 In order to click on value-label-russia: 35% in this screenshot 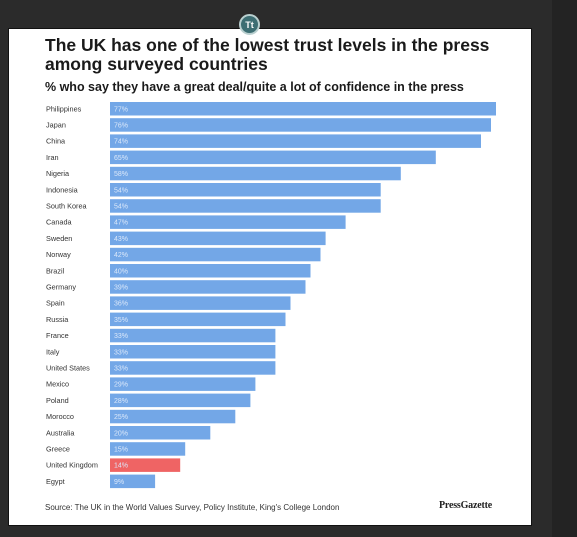, I will do `click(121, 320)`.